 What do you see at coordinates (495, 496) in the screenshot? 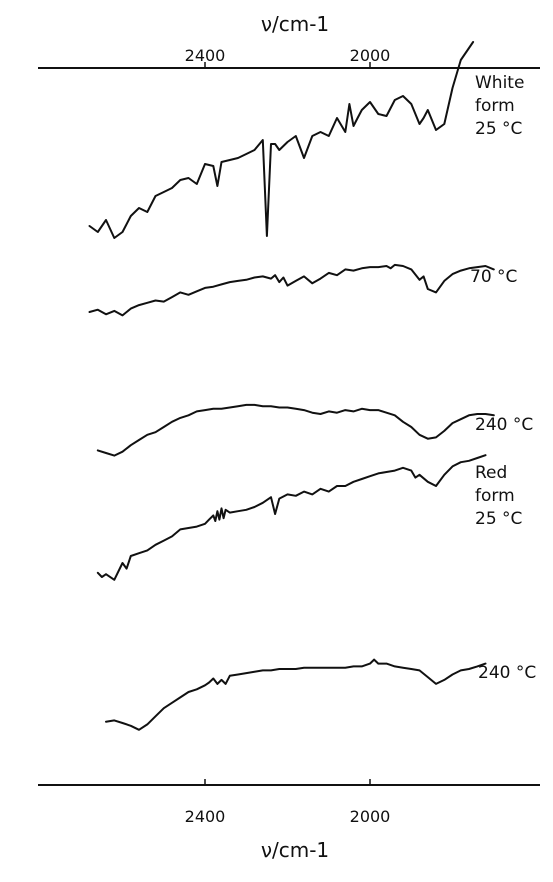
I see `series-label-4-line-2: form` at bounding box center [495, 496].